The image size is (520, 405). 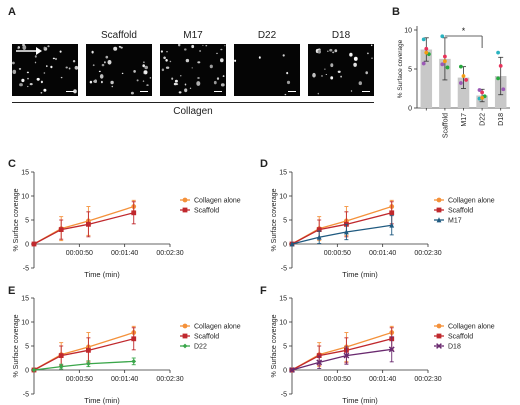 I want to click on significance-label: *, so click(x=464, y=31).